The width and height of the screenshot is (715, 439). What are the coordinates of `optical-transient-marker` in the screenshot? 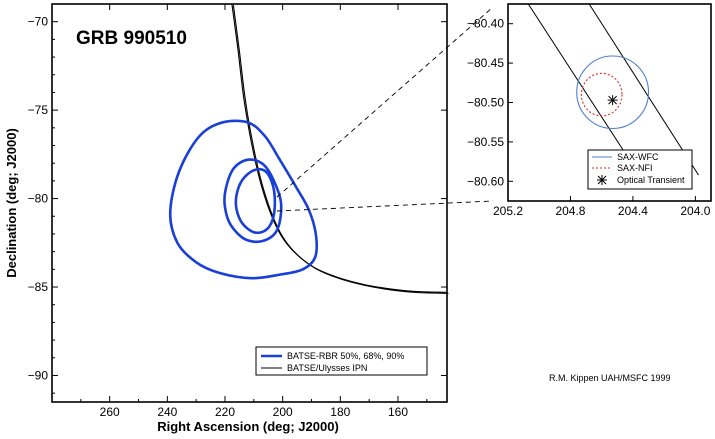 It's located at (612, 100).